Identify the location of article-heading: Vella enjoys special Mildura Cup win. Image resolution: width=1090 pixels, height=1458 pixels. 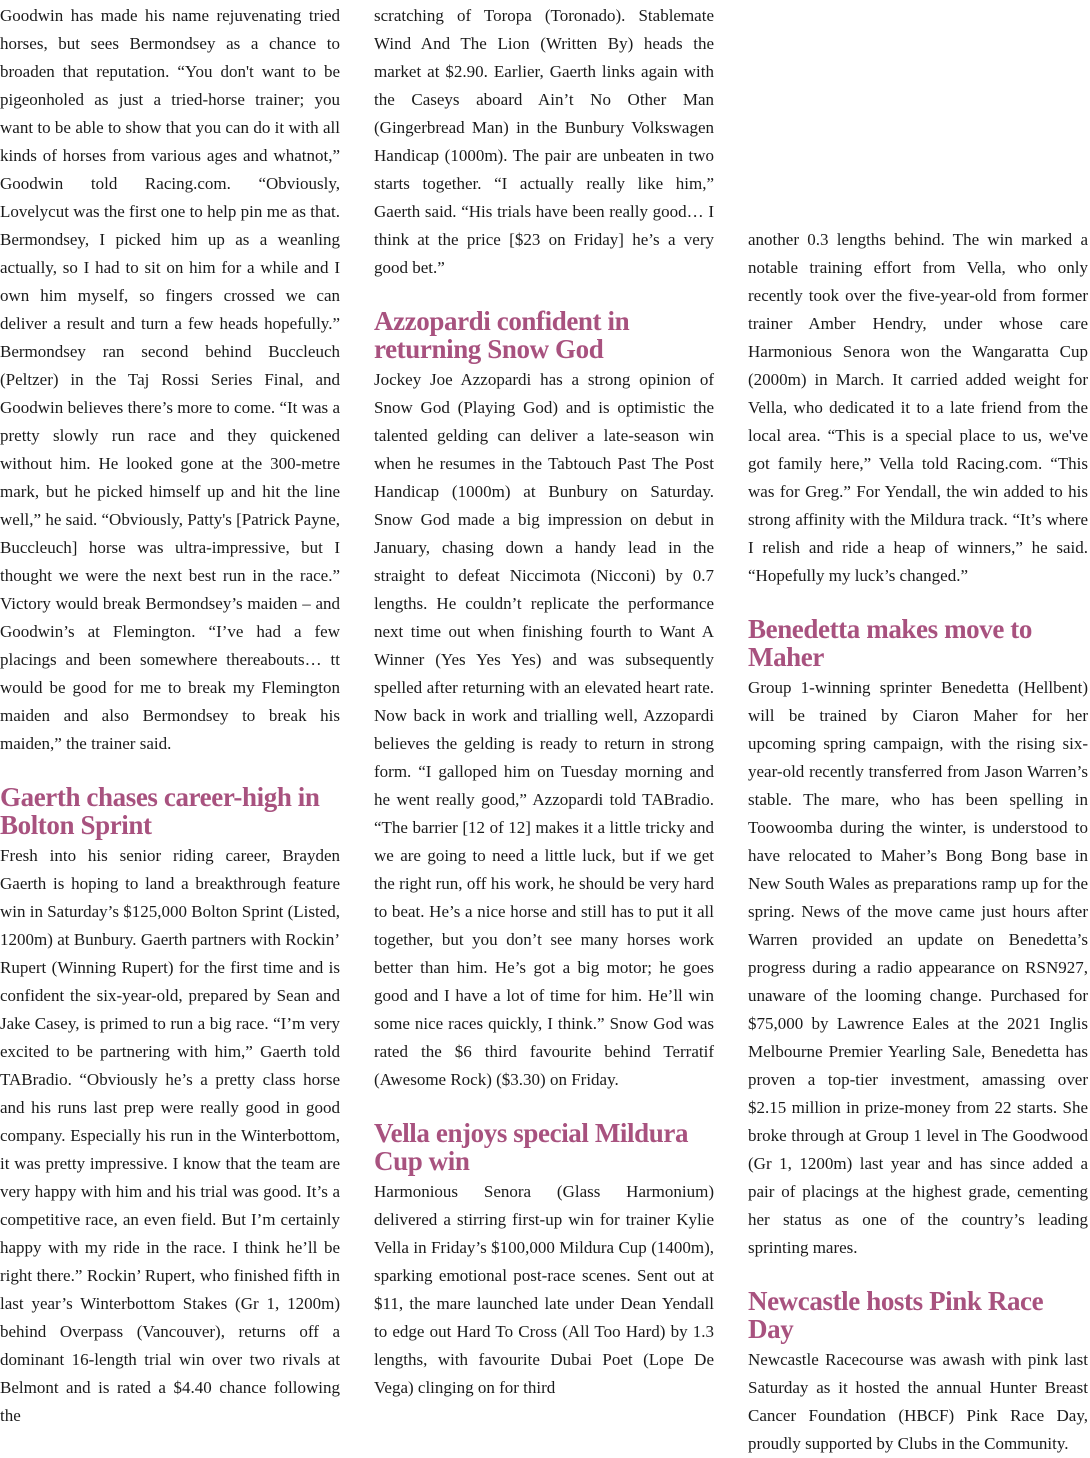
(531, 1147).